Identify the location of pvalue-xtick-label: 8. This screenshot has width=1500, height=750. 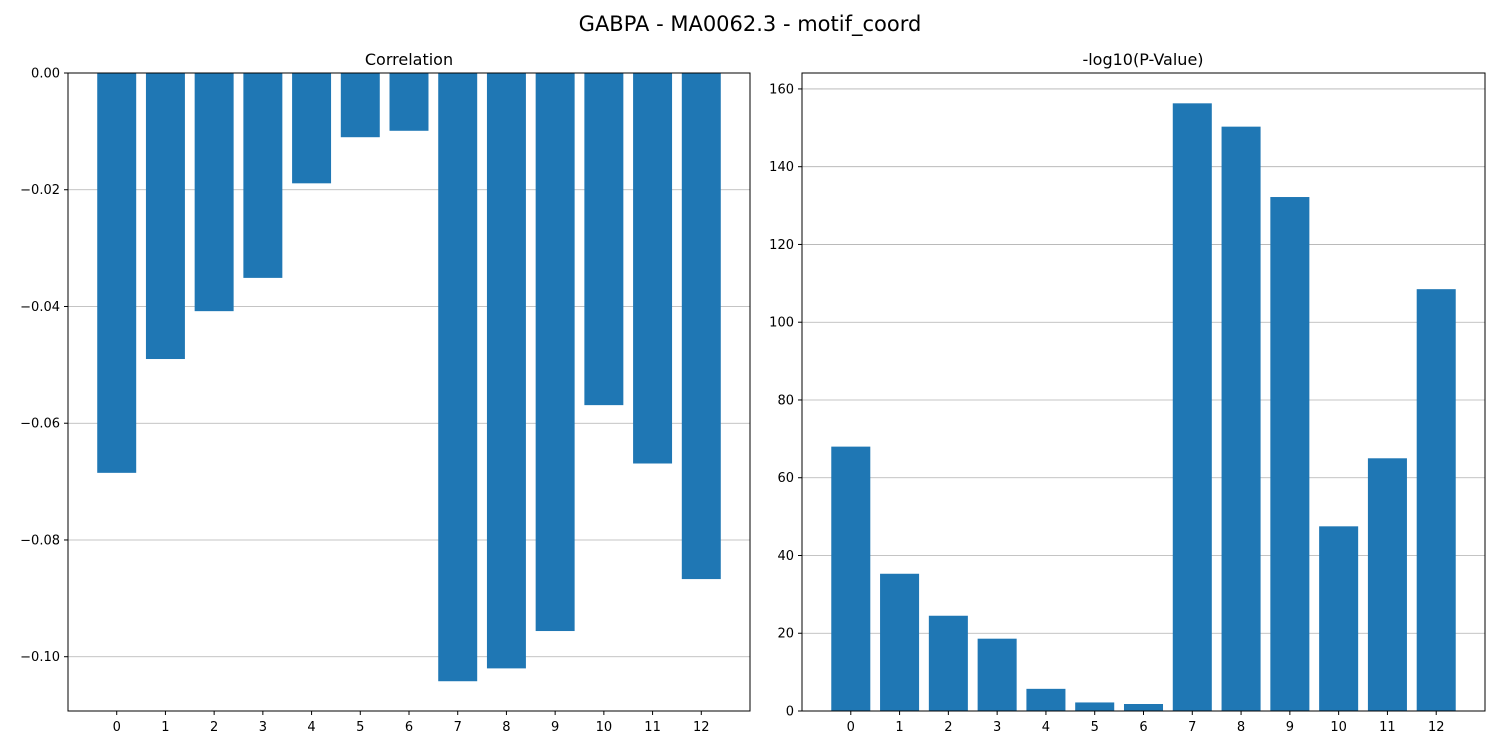
(1241, 727).